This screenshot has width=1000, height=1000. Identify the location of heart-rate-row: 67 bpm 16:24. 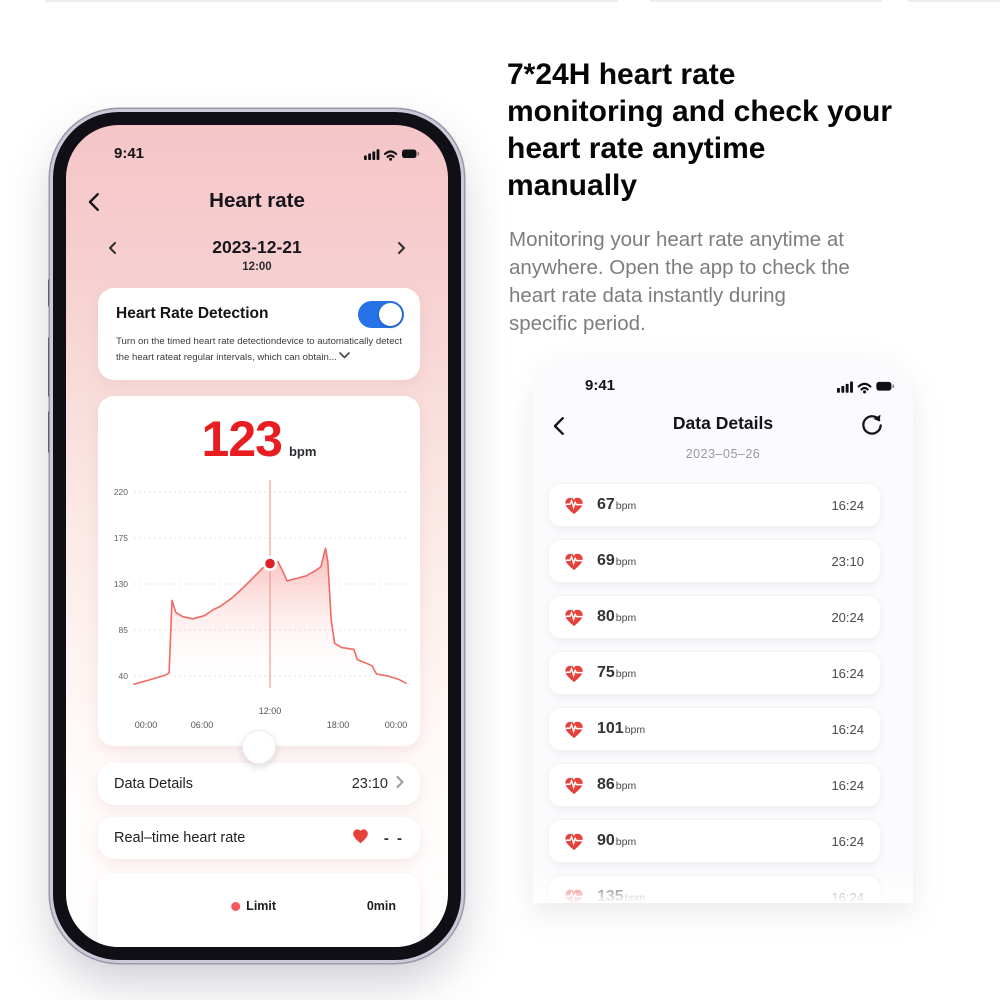
(714, 505).